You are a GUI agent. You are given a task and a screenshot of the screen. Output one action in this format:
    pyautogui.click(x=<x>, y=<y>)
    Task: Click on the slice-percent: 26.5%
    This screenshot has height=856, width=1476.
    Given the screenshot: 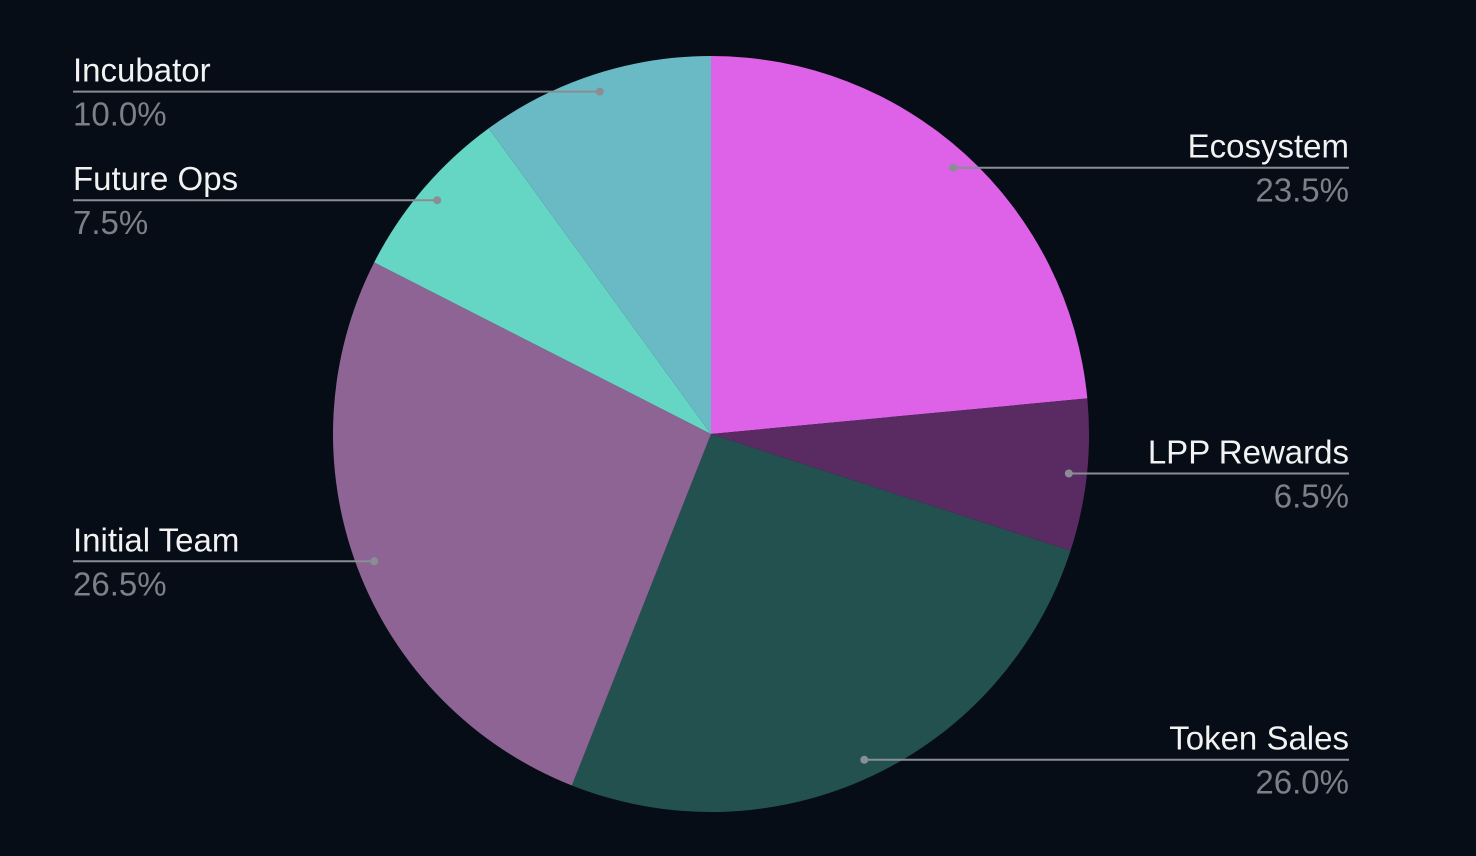 What is the action you would take?
    pyautogui.click(x=120, y=583)
    